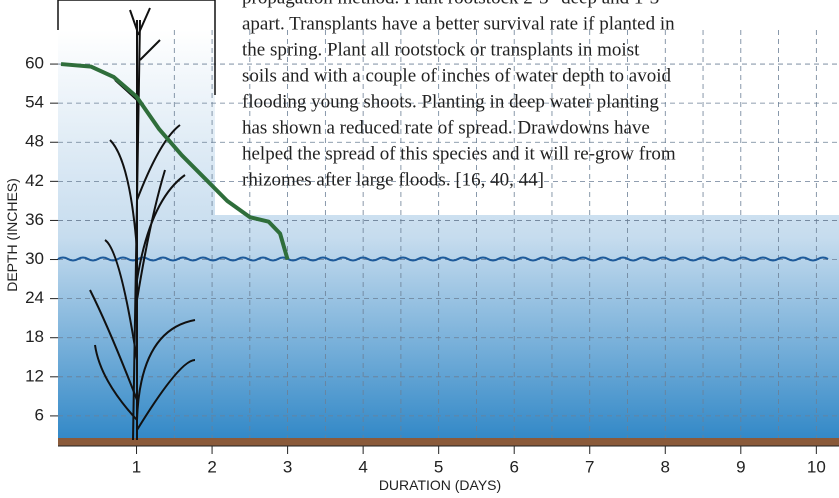 The height and width of the screenshot is (498, 839). Describe the element at coordinates (443, 259) in the screenshot. I see `water-line` at that location.